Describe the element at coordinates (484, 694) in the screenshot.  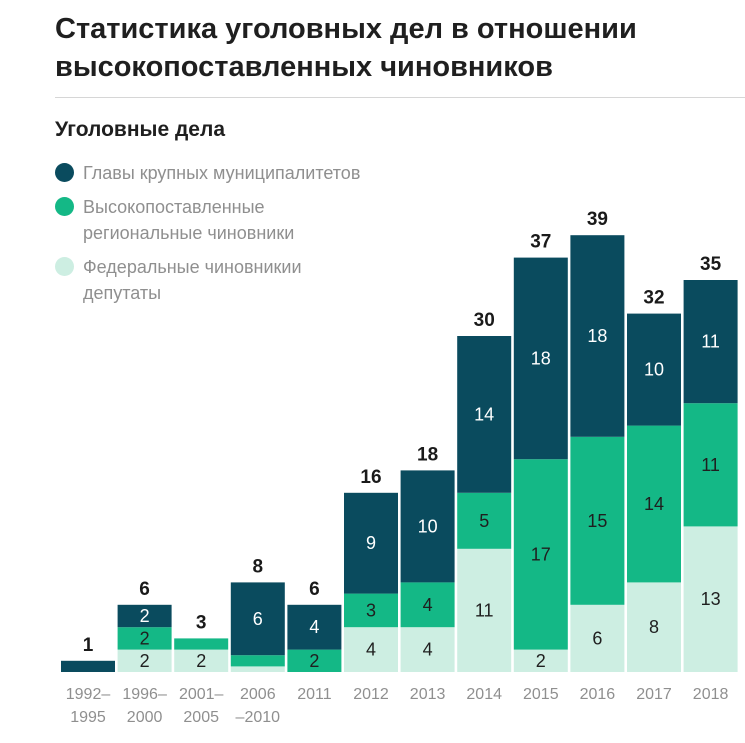
I see `x-tick-label-7-0: 2014` at that location.